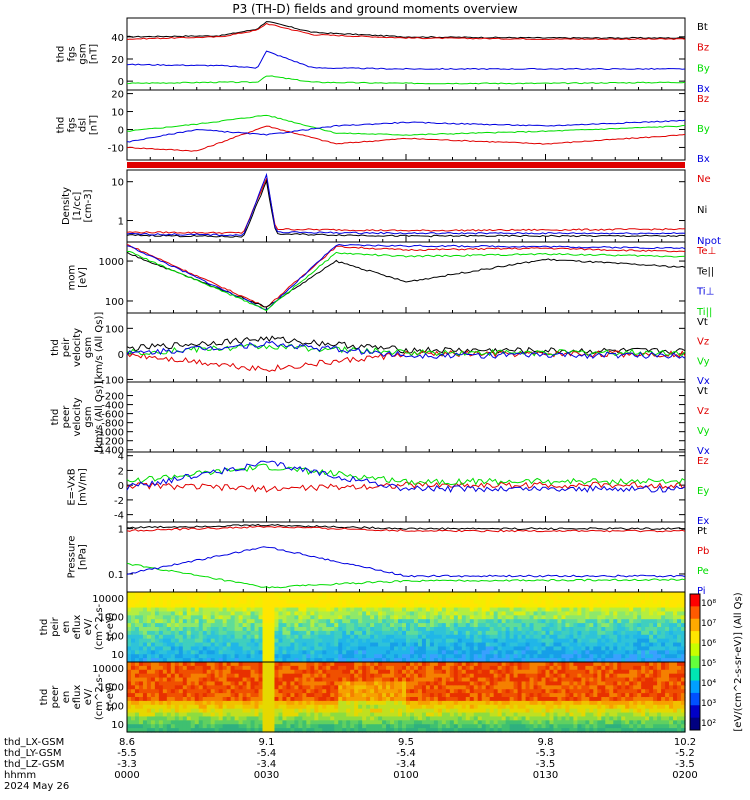 The width and height of the screenshot is (750, 800). I want to click on panel-frame, so click(406, 277).